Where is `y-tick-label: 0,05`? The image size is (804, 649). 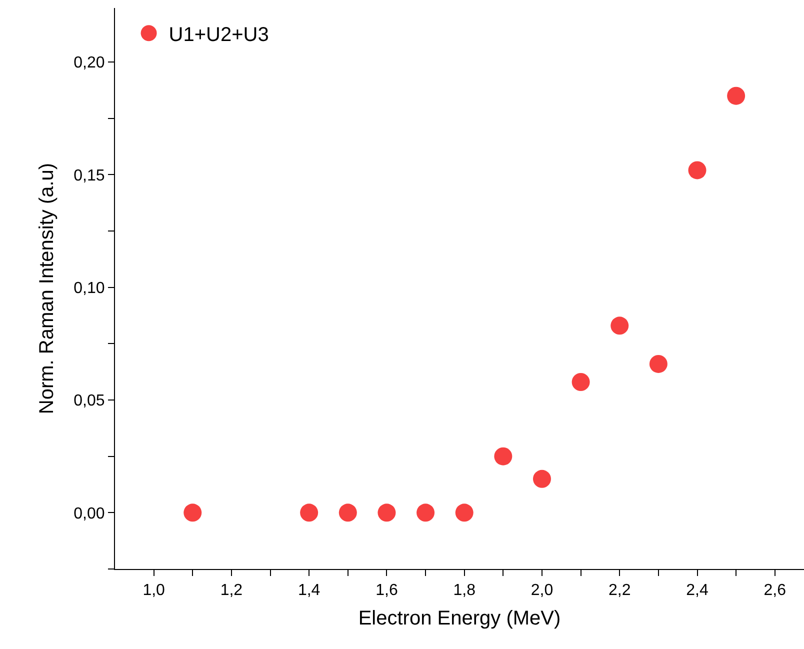 y-tick-label: 0,05 is located at coordinates (89, 401).